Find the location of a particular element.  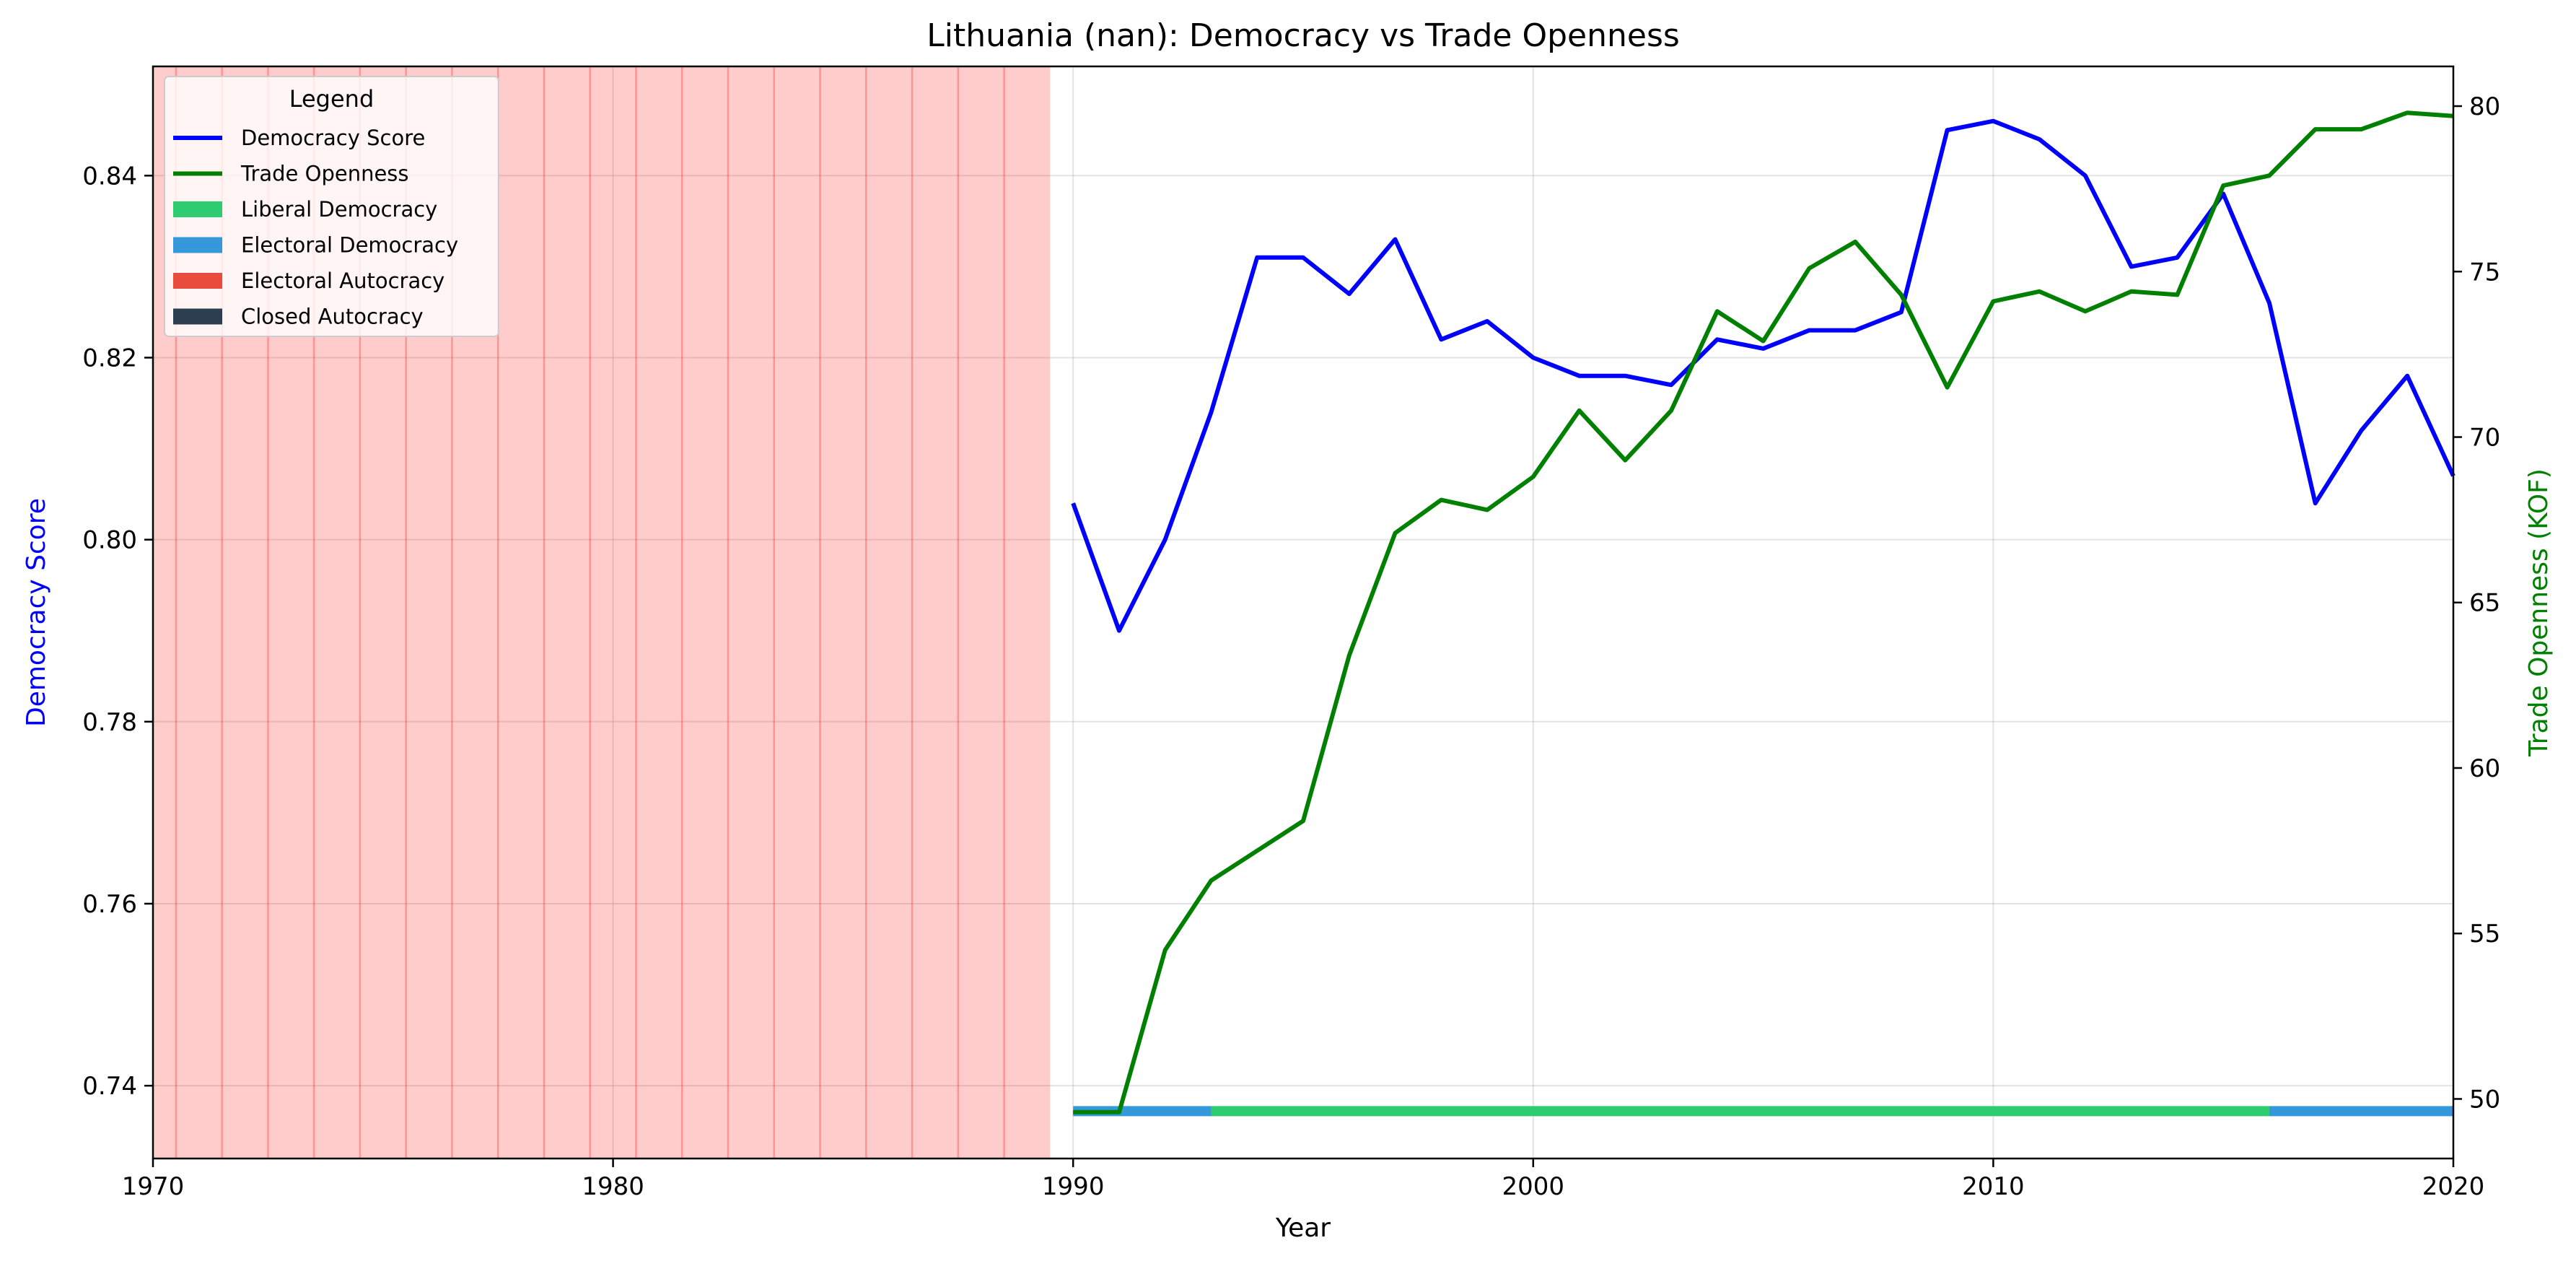

y-left-tick-label: 0.76 is located at coordinates (109, 905).